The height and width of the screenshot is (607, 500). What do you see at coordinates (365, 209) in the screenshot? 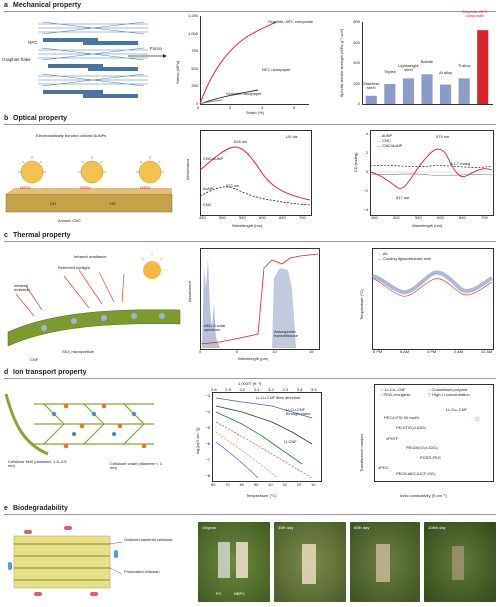
I see `cd-ytick-4: −4` at bounding box center [365, 209].